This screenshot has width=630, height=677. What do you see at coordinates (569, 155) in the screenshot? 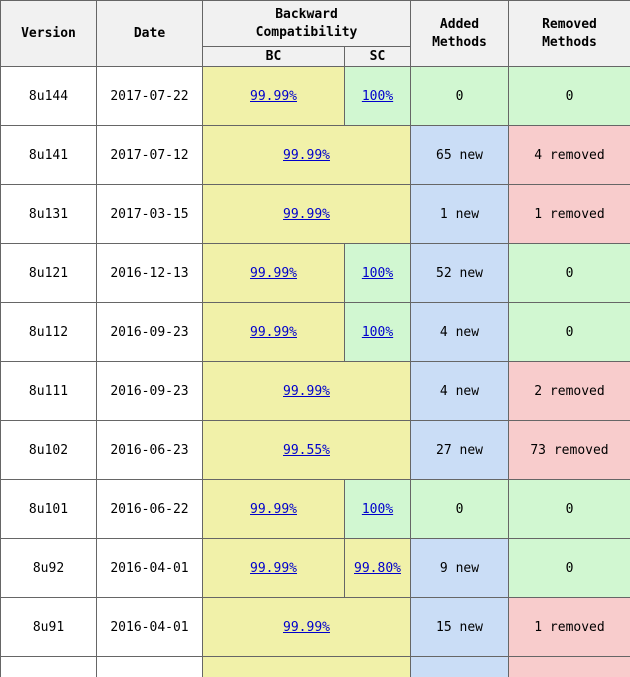
I see `removed-methods-cell: 4 removed` at bounding box center [569, 155].